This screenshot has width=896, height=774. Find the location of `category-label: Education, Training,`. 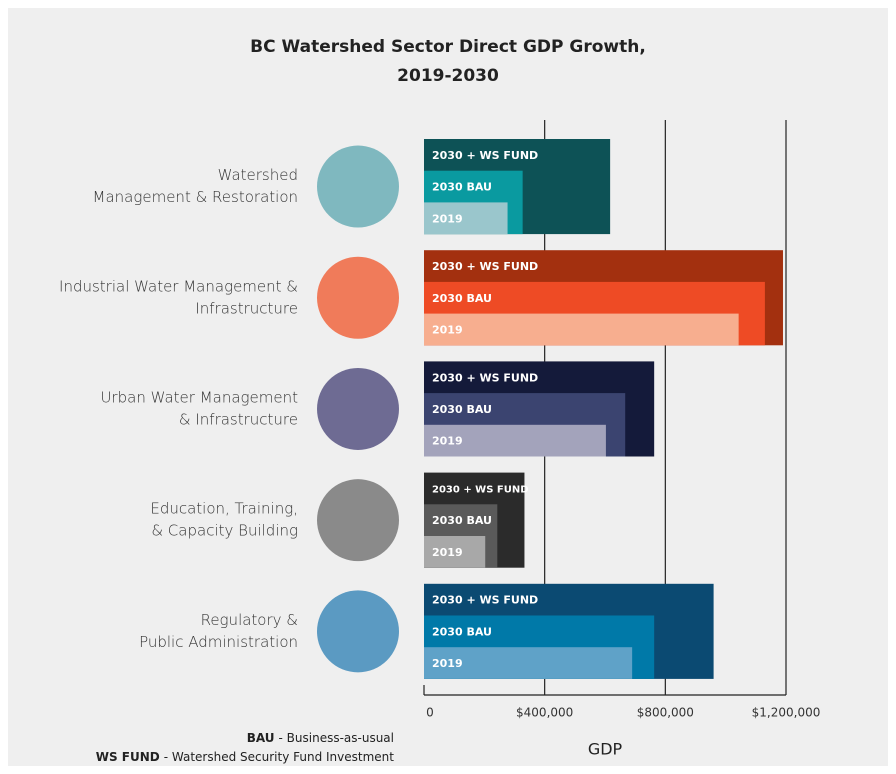

category-label: Education, Training, is located at coordinates (224, 509).